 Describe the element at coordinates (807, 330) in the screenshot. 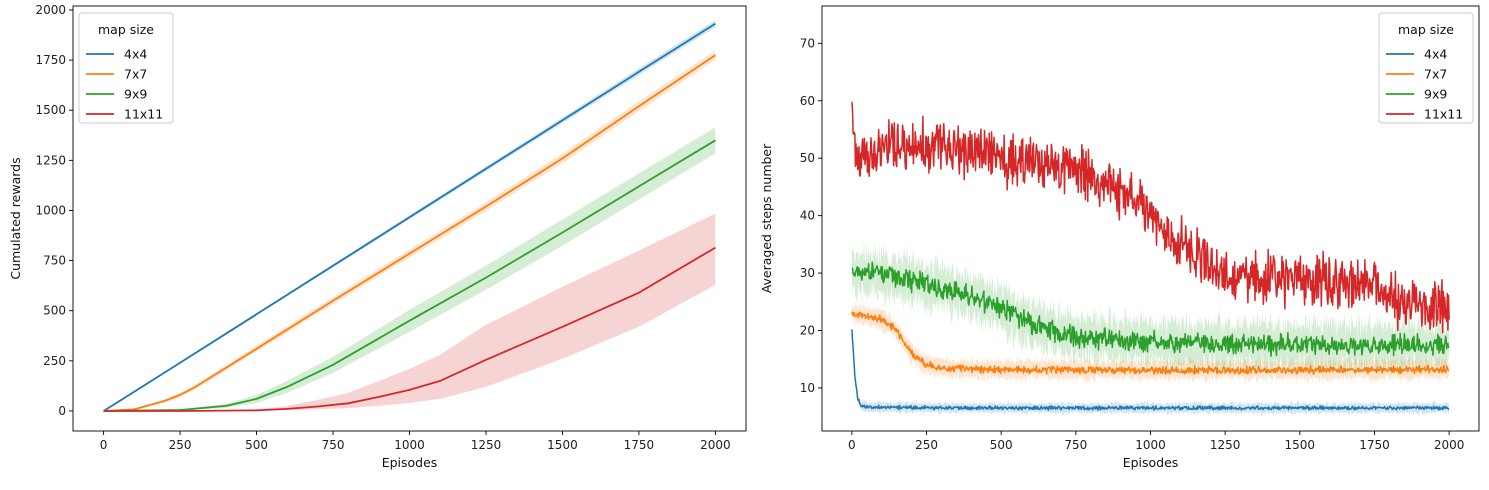

I see `y-tick-label: 20` at that location.